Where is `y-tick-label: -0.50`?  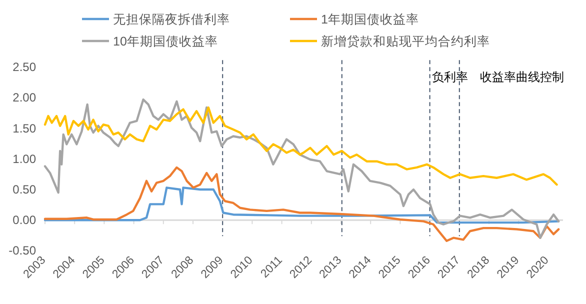 y-tick-label: -0.50 is located at coordinates (22, 251).